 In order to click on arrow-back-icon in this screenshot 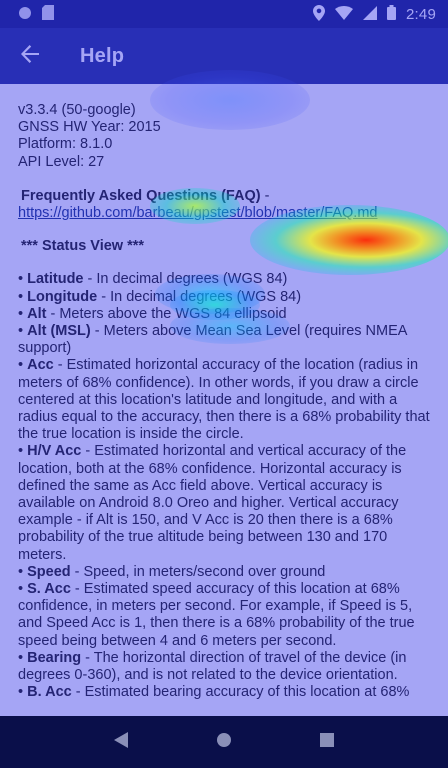, I will do `click(30, 56)`.